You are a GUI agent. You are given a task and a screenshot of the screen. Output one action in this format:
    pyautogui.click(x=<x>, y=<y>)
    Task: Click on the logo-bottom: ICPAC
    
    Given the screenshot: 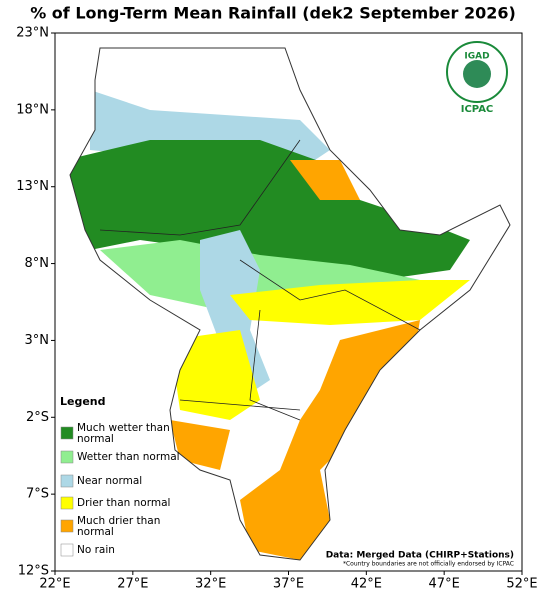 What is the action you would take?
    pyautogui.click(x=477, y=109)
    